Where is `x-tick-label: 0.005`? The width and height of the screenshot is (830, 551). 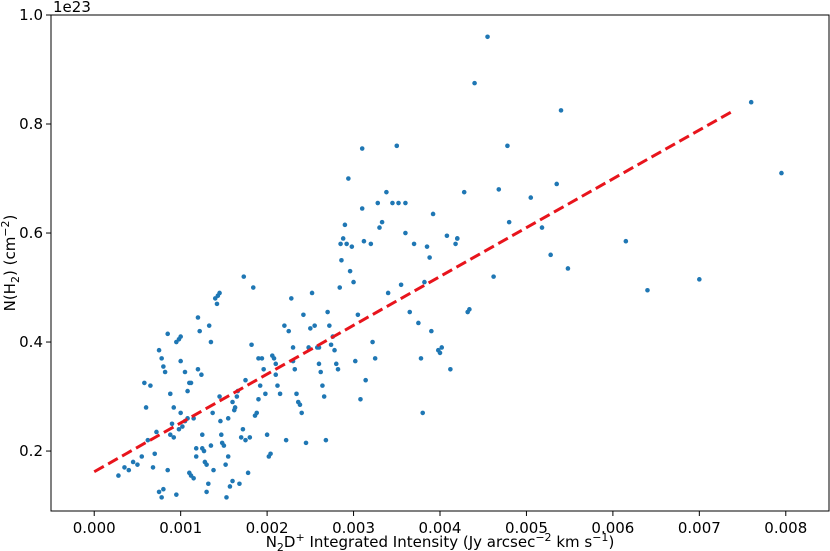 x-tick-label: 0.005 is located at coordinates (526, 528).